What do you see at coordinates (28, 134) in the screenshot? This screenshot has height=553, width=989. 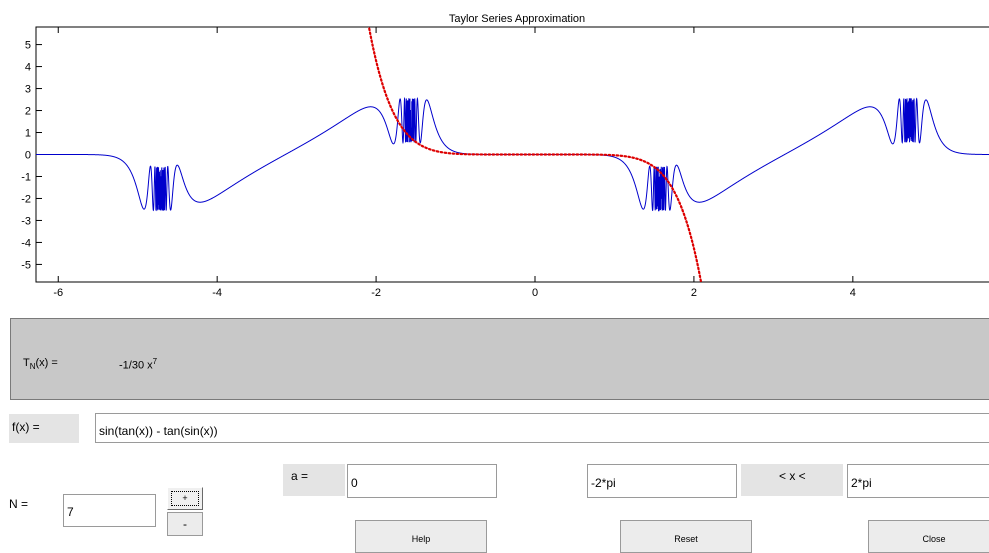 I see `y-tick-label: 1` at bounding box center [28, 134].